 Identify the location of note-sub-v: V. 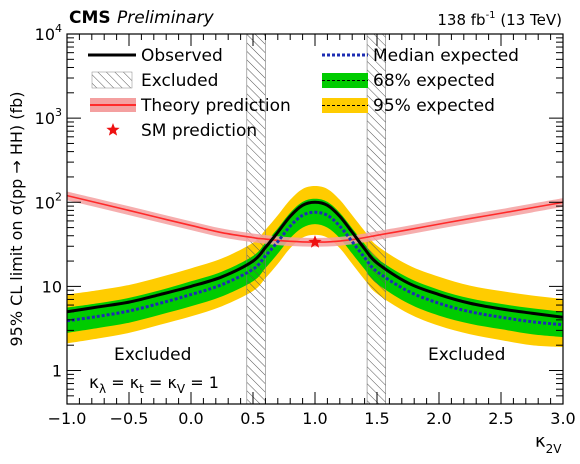
(181, 389).